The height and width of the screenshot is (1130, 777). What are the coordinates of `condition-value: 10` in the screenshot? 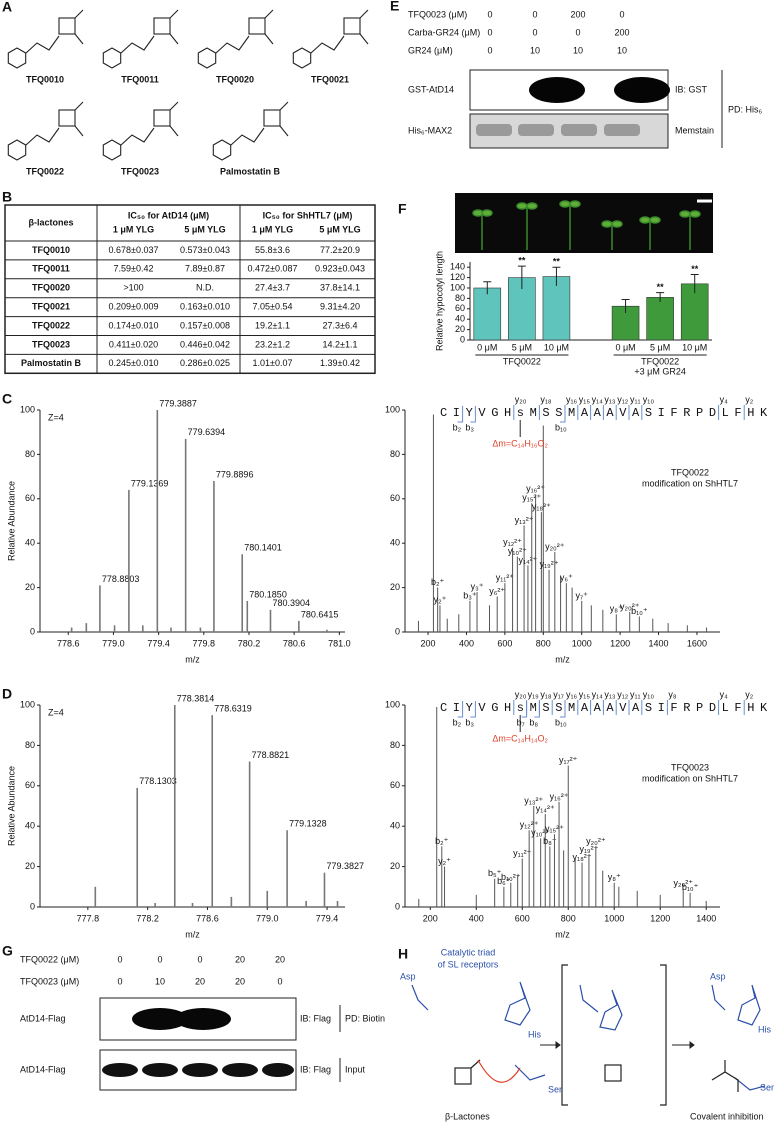 It's located at (160, 981).